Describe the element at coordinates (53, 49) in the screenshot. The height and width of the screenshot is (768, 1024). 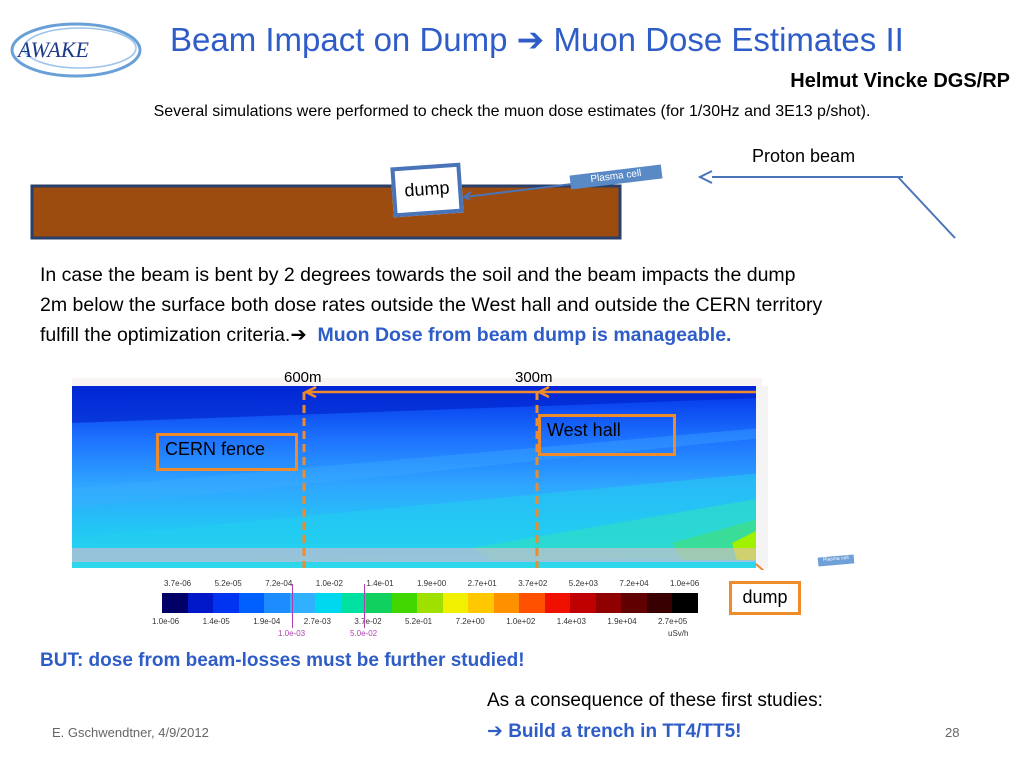
I see `logo-text: AWAKE` at that location.